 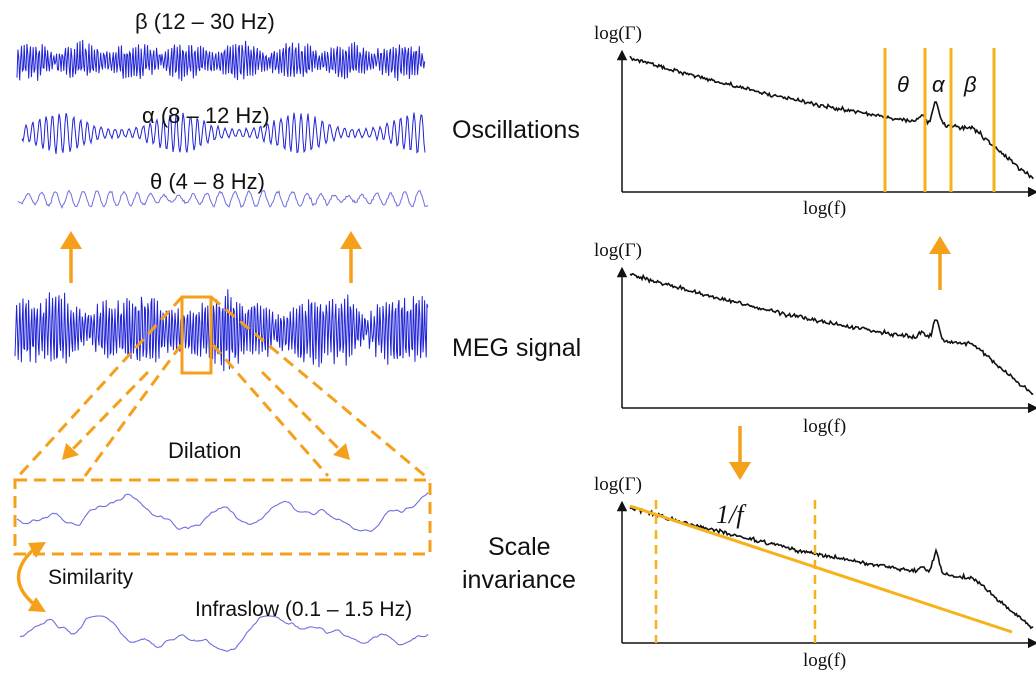 I want to click on dilated-signal, so click(x=222, y=512).